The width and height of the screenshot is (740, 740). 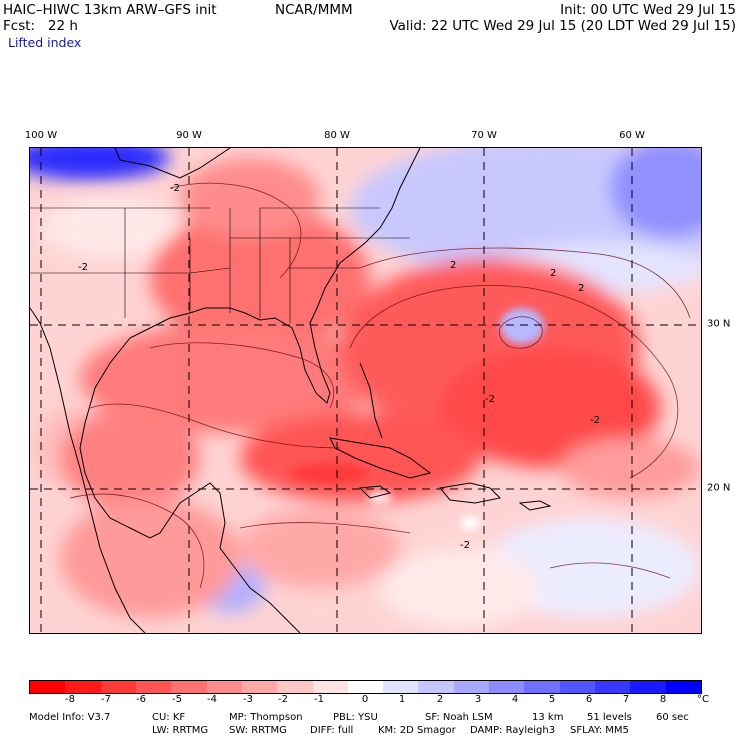 What do you see at coordinates (703, 699) in the screenshot?
I see `colorbar-unit: °C` at bounding box center [703, 699].